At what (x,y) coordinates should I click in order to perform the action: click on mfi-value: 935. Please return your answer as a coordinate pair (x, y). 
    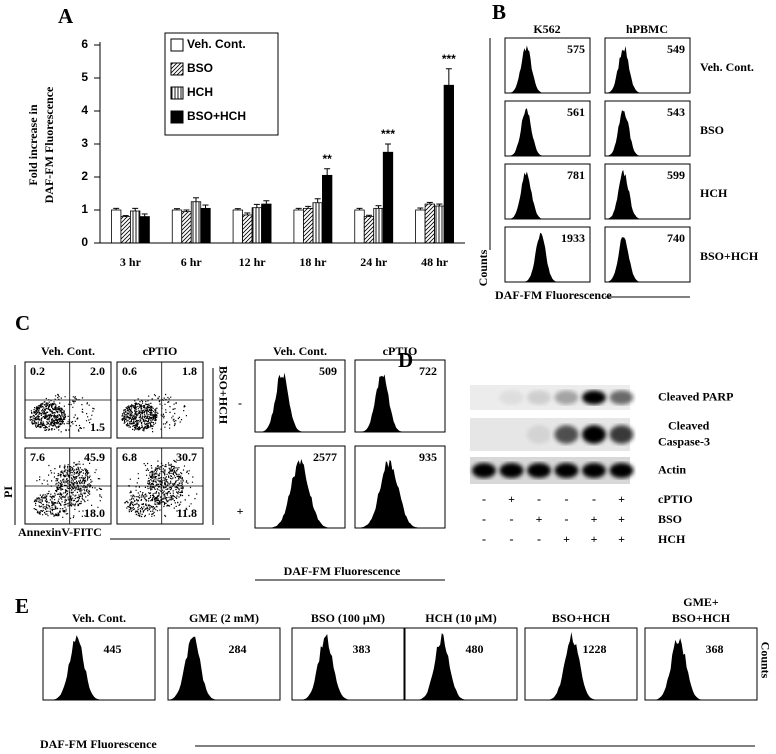
    Looking at the image, I should click on (428, 457).